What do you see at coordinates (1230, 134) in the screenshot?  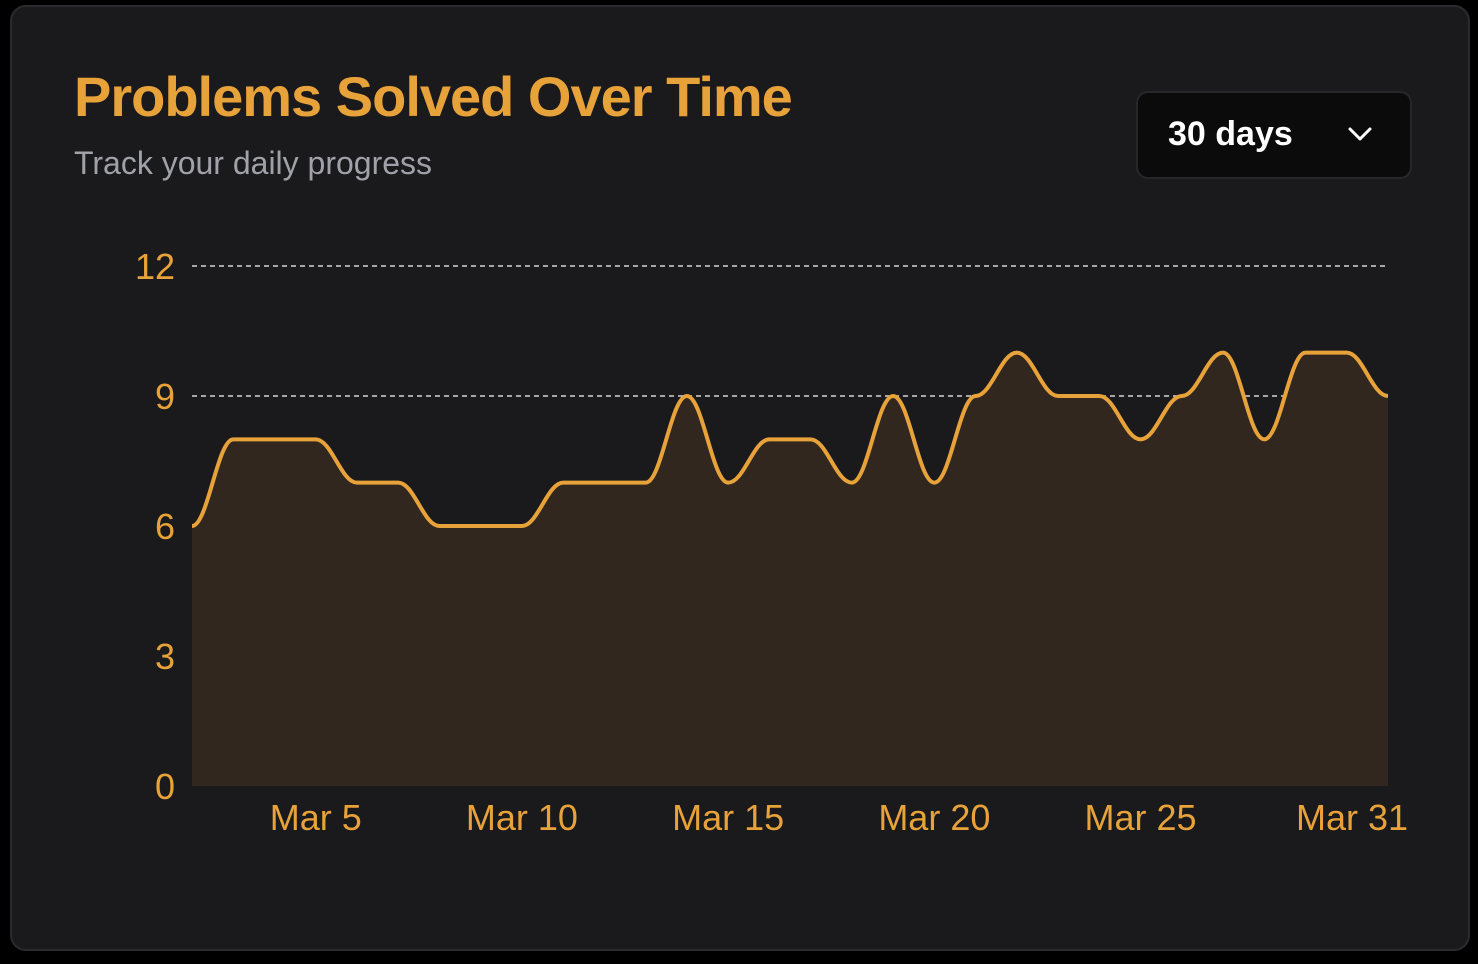 I see `range-select-value: 30 days` at bounding box center [1230, 134].